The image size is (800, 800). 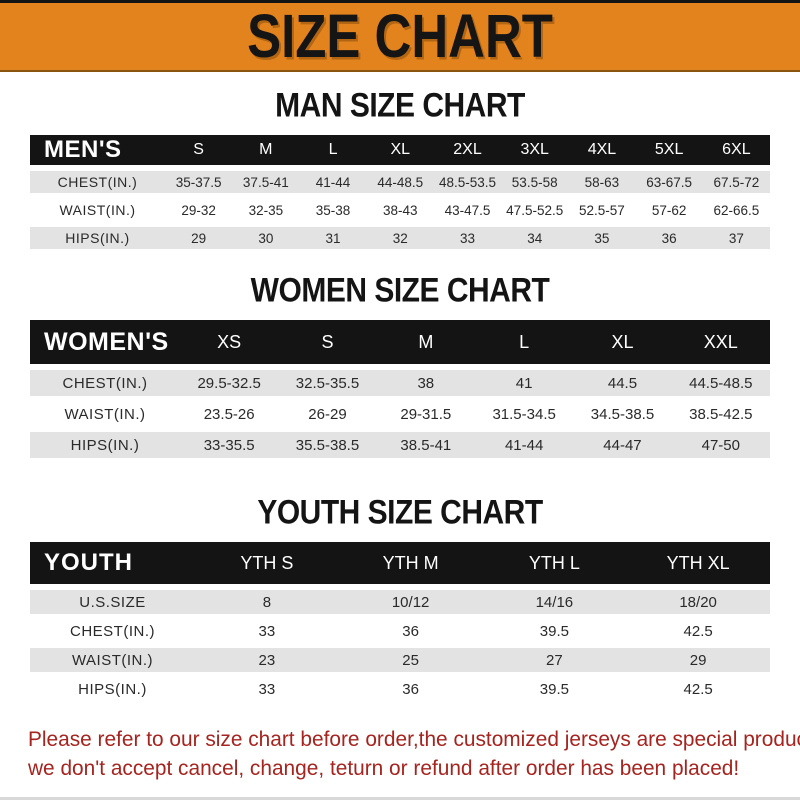 I want to click on size-value-cell: 47-50, so click(x=720, y=445).